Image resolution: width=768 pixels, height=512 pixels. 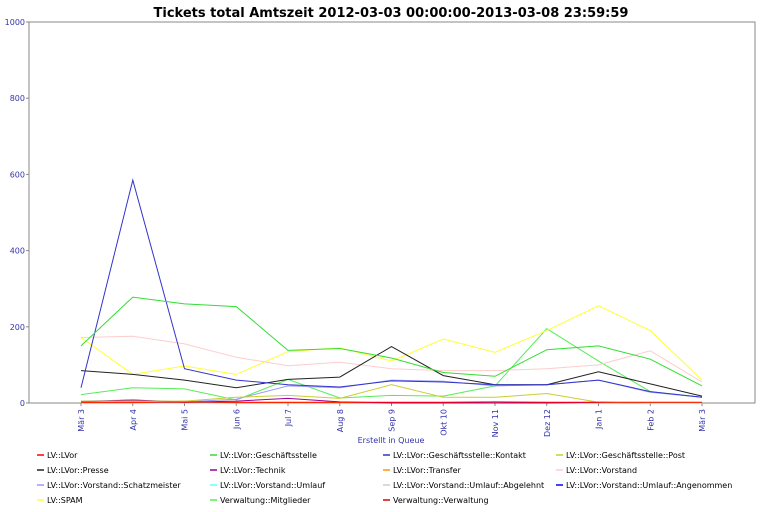 I want to click on legend-label: LV::LVor::Vorstand::Schatzmeister, so click(x=114, y=485).